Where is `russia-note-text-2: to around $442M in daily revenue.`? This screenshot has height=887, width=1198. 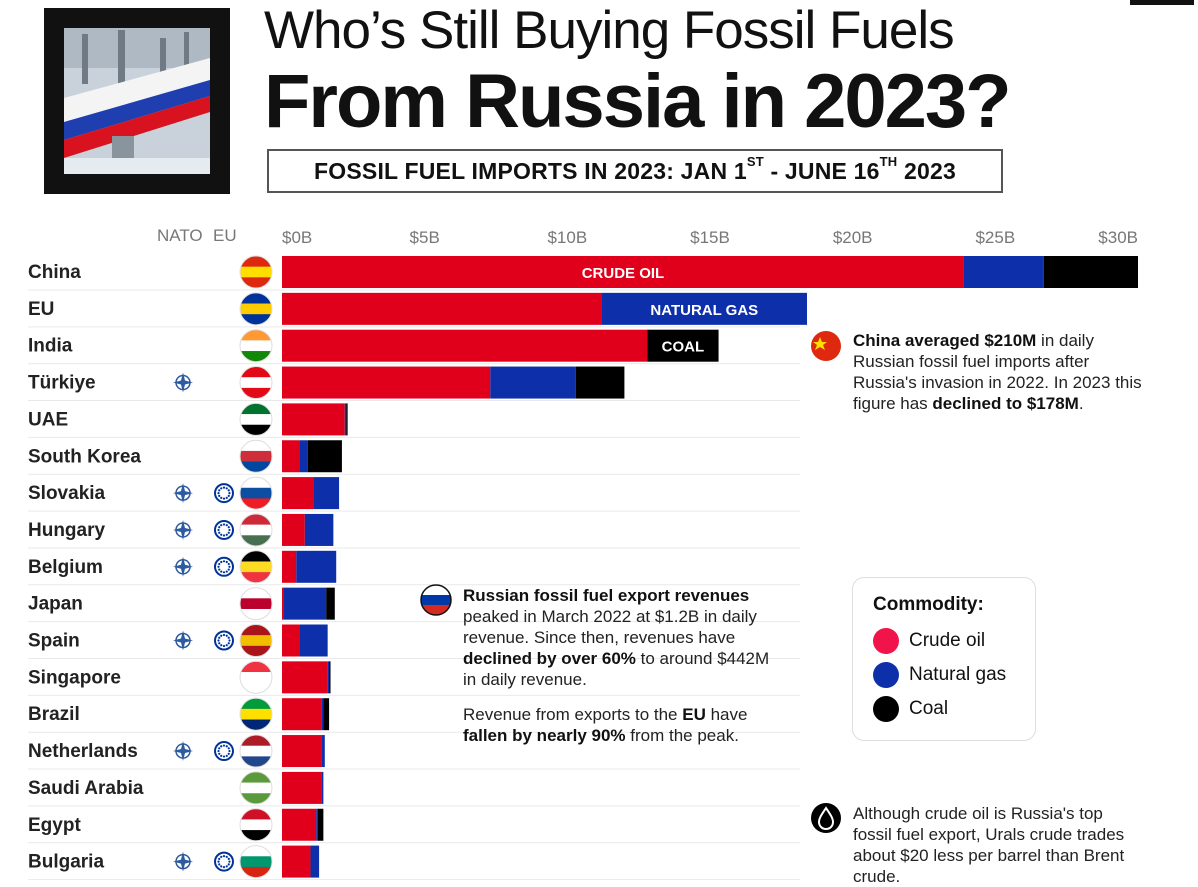
russia-note-text-2: to around $442M in daily revenue. is located at coordinates (616, 669).